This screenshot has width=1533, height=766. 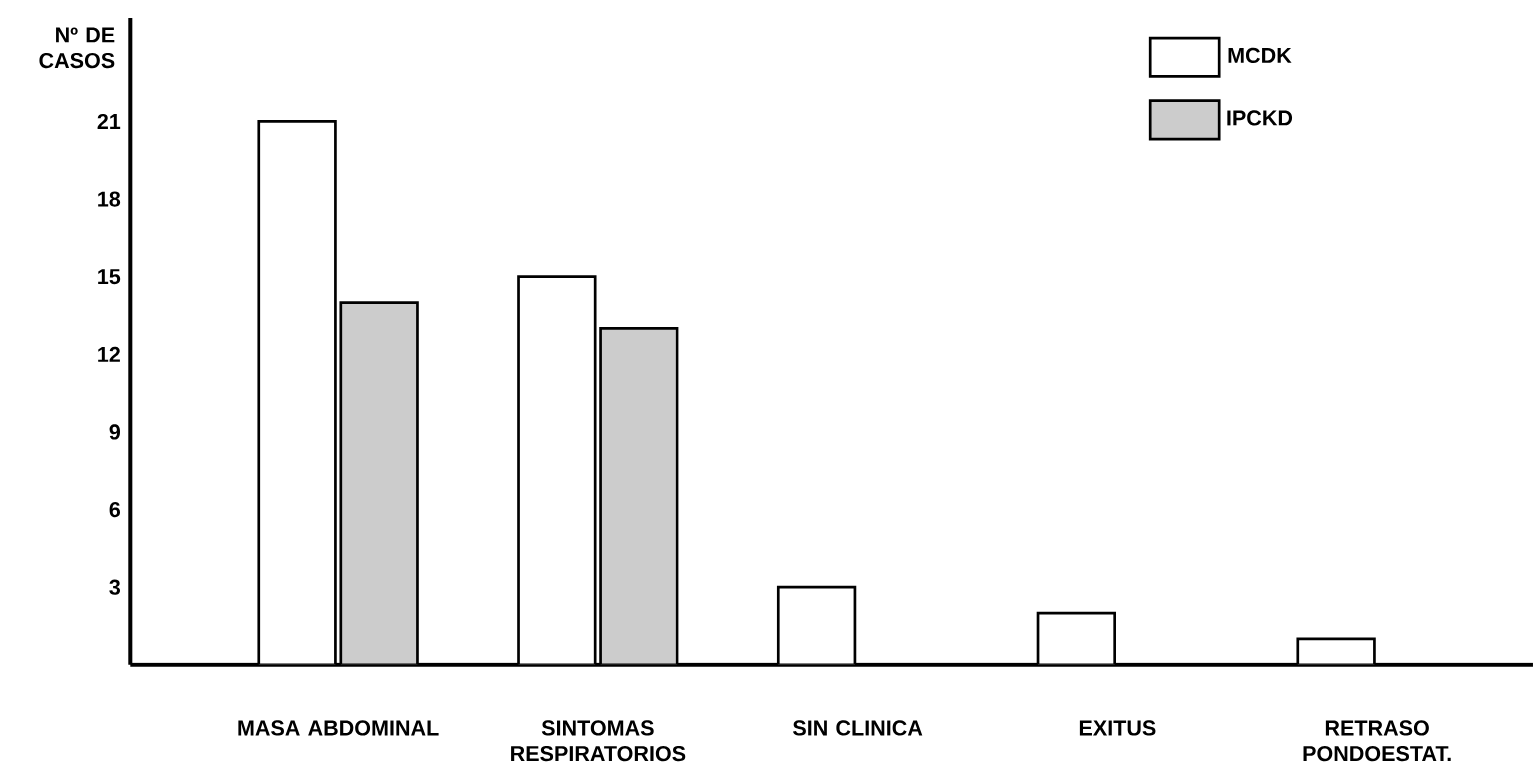 I want to click on x-tick-label: RETRASO PONDOESTAT., so click(x=1377, y=741).